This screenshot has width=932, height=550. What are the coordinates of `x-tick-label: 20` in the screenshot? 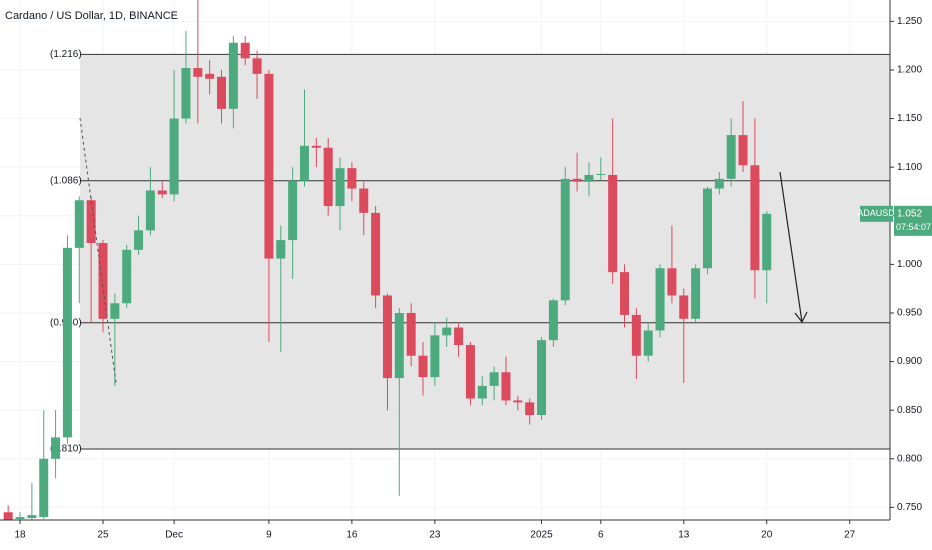 It's located at (767, 535).